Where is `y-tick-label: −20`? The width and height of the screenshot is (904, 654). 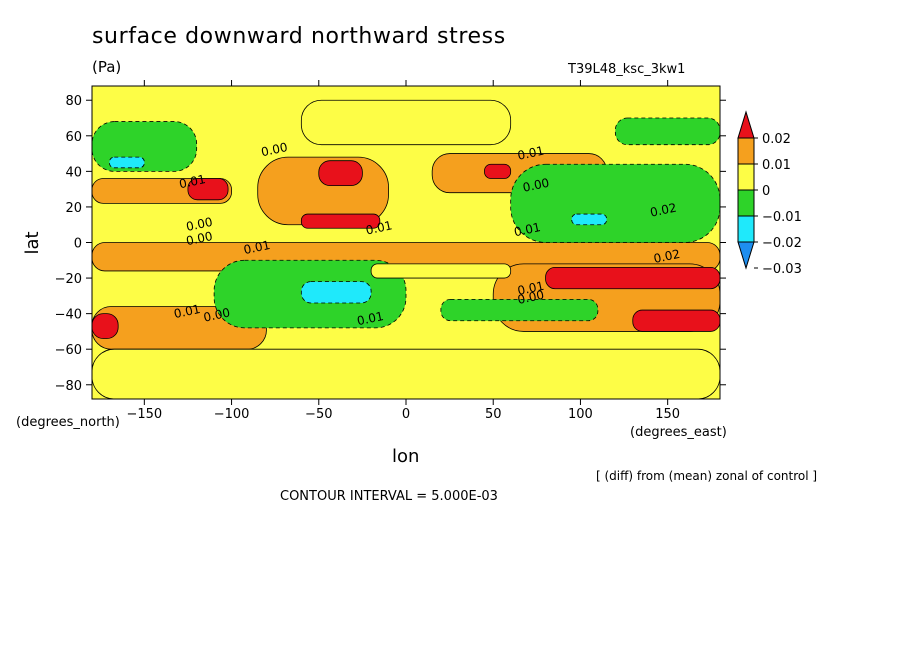 y-tick-label: −20 is located at coordinates (68, 279).